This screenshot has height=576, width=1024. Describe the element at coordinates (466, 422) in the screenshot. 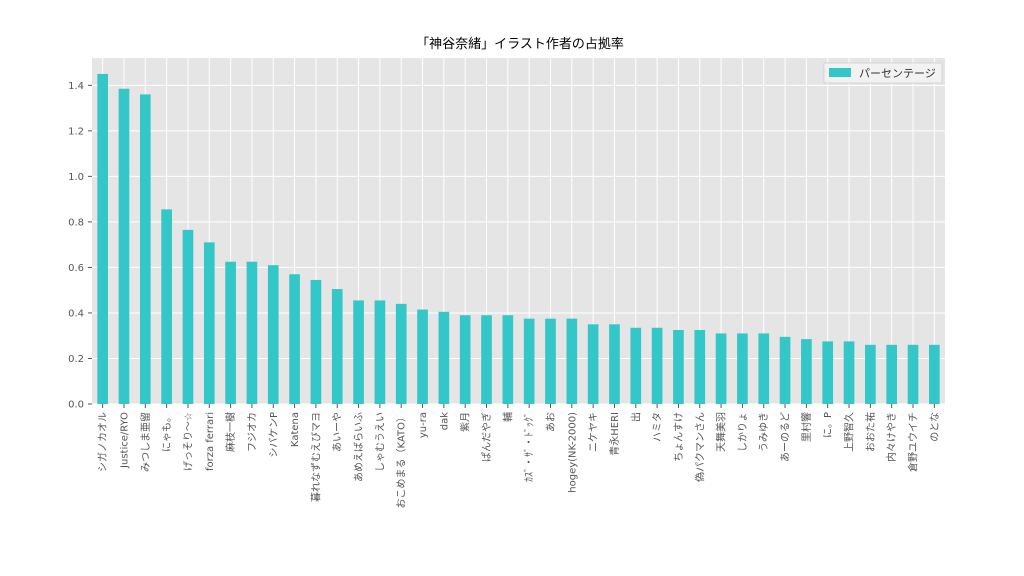

I see `x-tick-label: 紫月` at that location.